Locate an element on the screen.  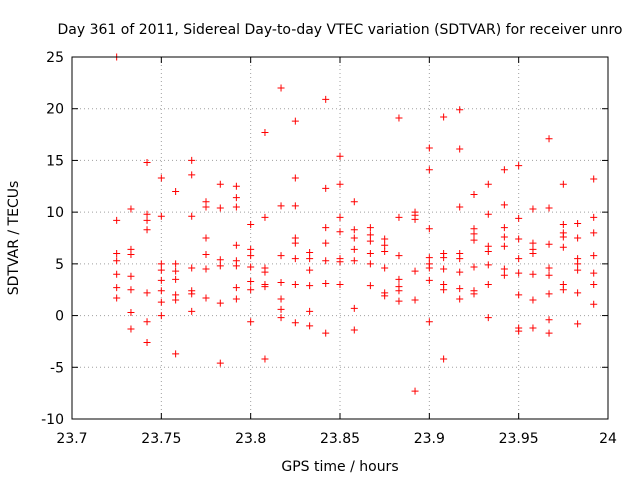
y-tick-label: -5 is located at coordinates (57, 368).